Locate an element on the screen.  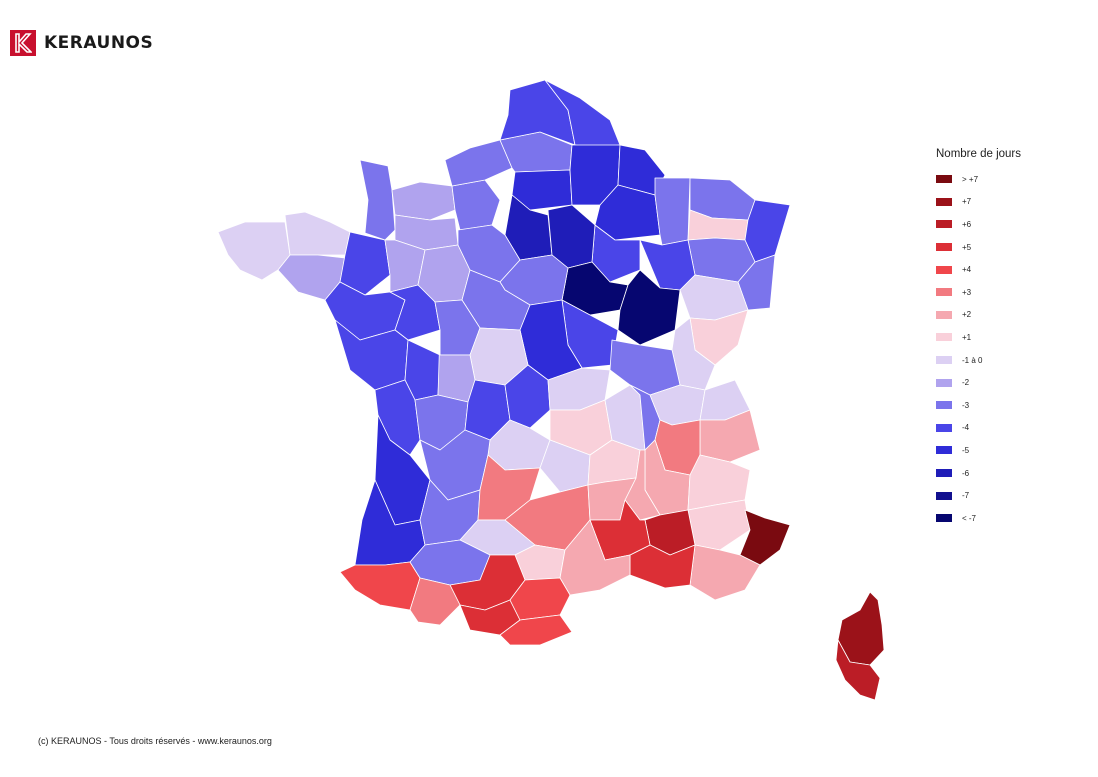
legend-label: +5 is located at coordinates (967, 247).